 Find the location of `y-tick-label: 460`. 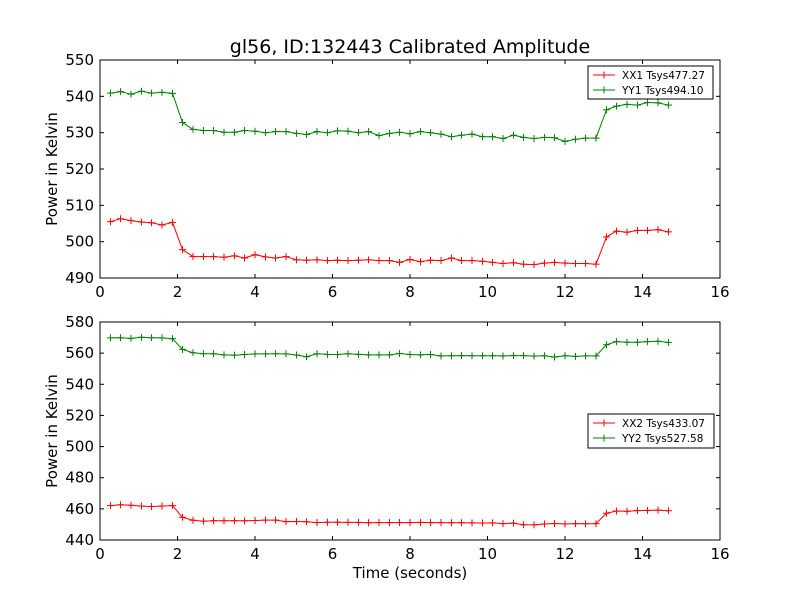

y-tick-label: 460 is located at coordinates (79, 509).